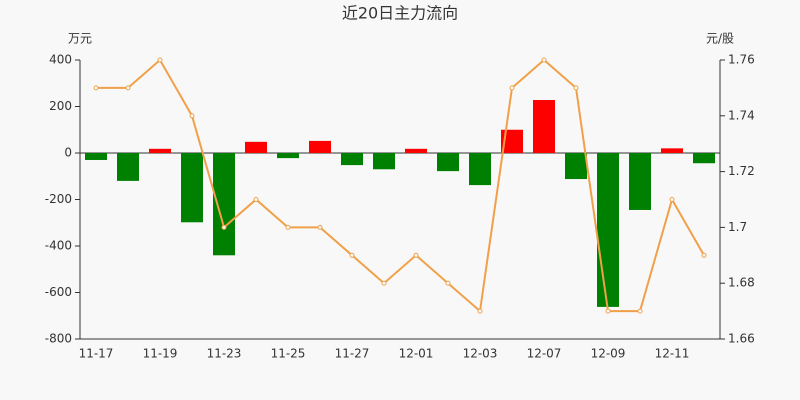 The width and height of the screenshot is (800, 400). Describe the element at coordinates (160, 354) in the screenshot. I see `x-tick-label: 11-19` at that location.